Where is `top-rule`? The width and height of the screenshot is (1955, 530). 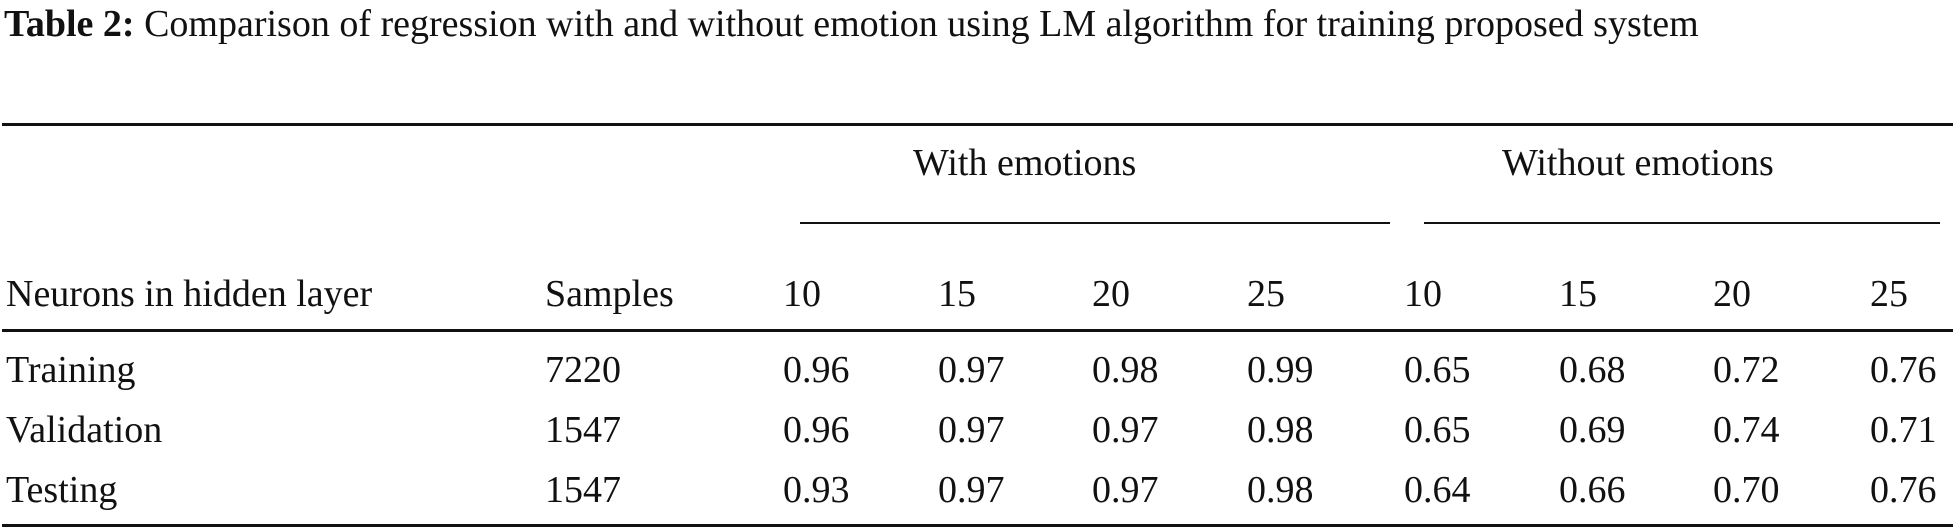 top-rule is located at coordinates (977, 124).